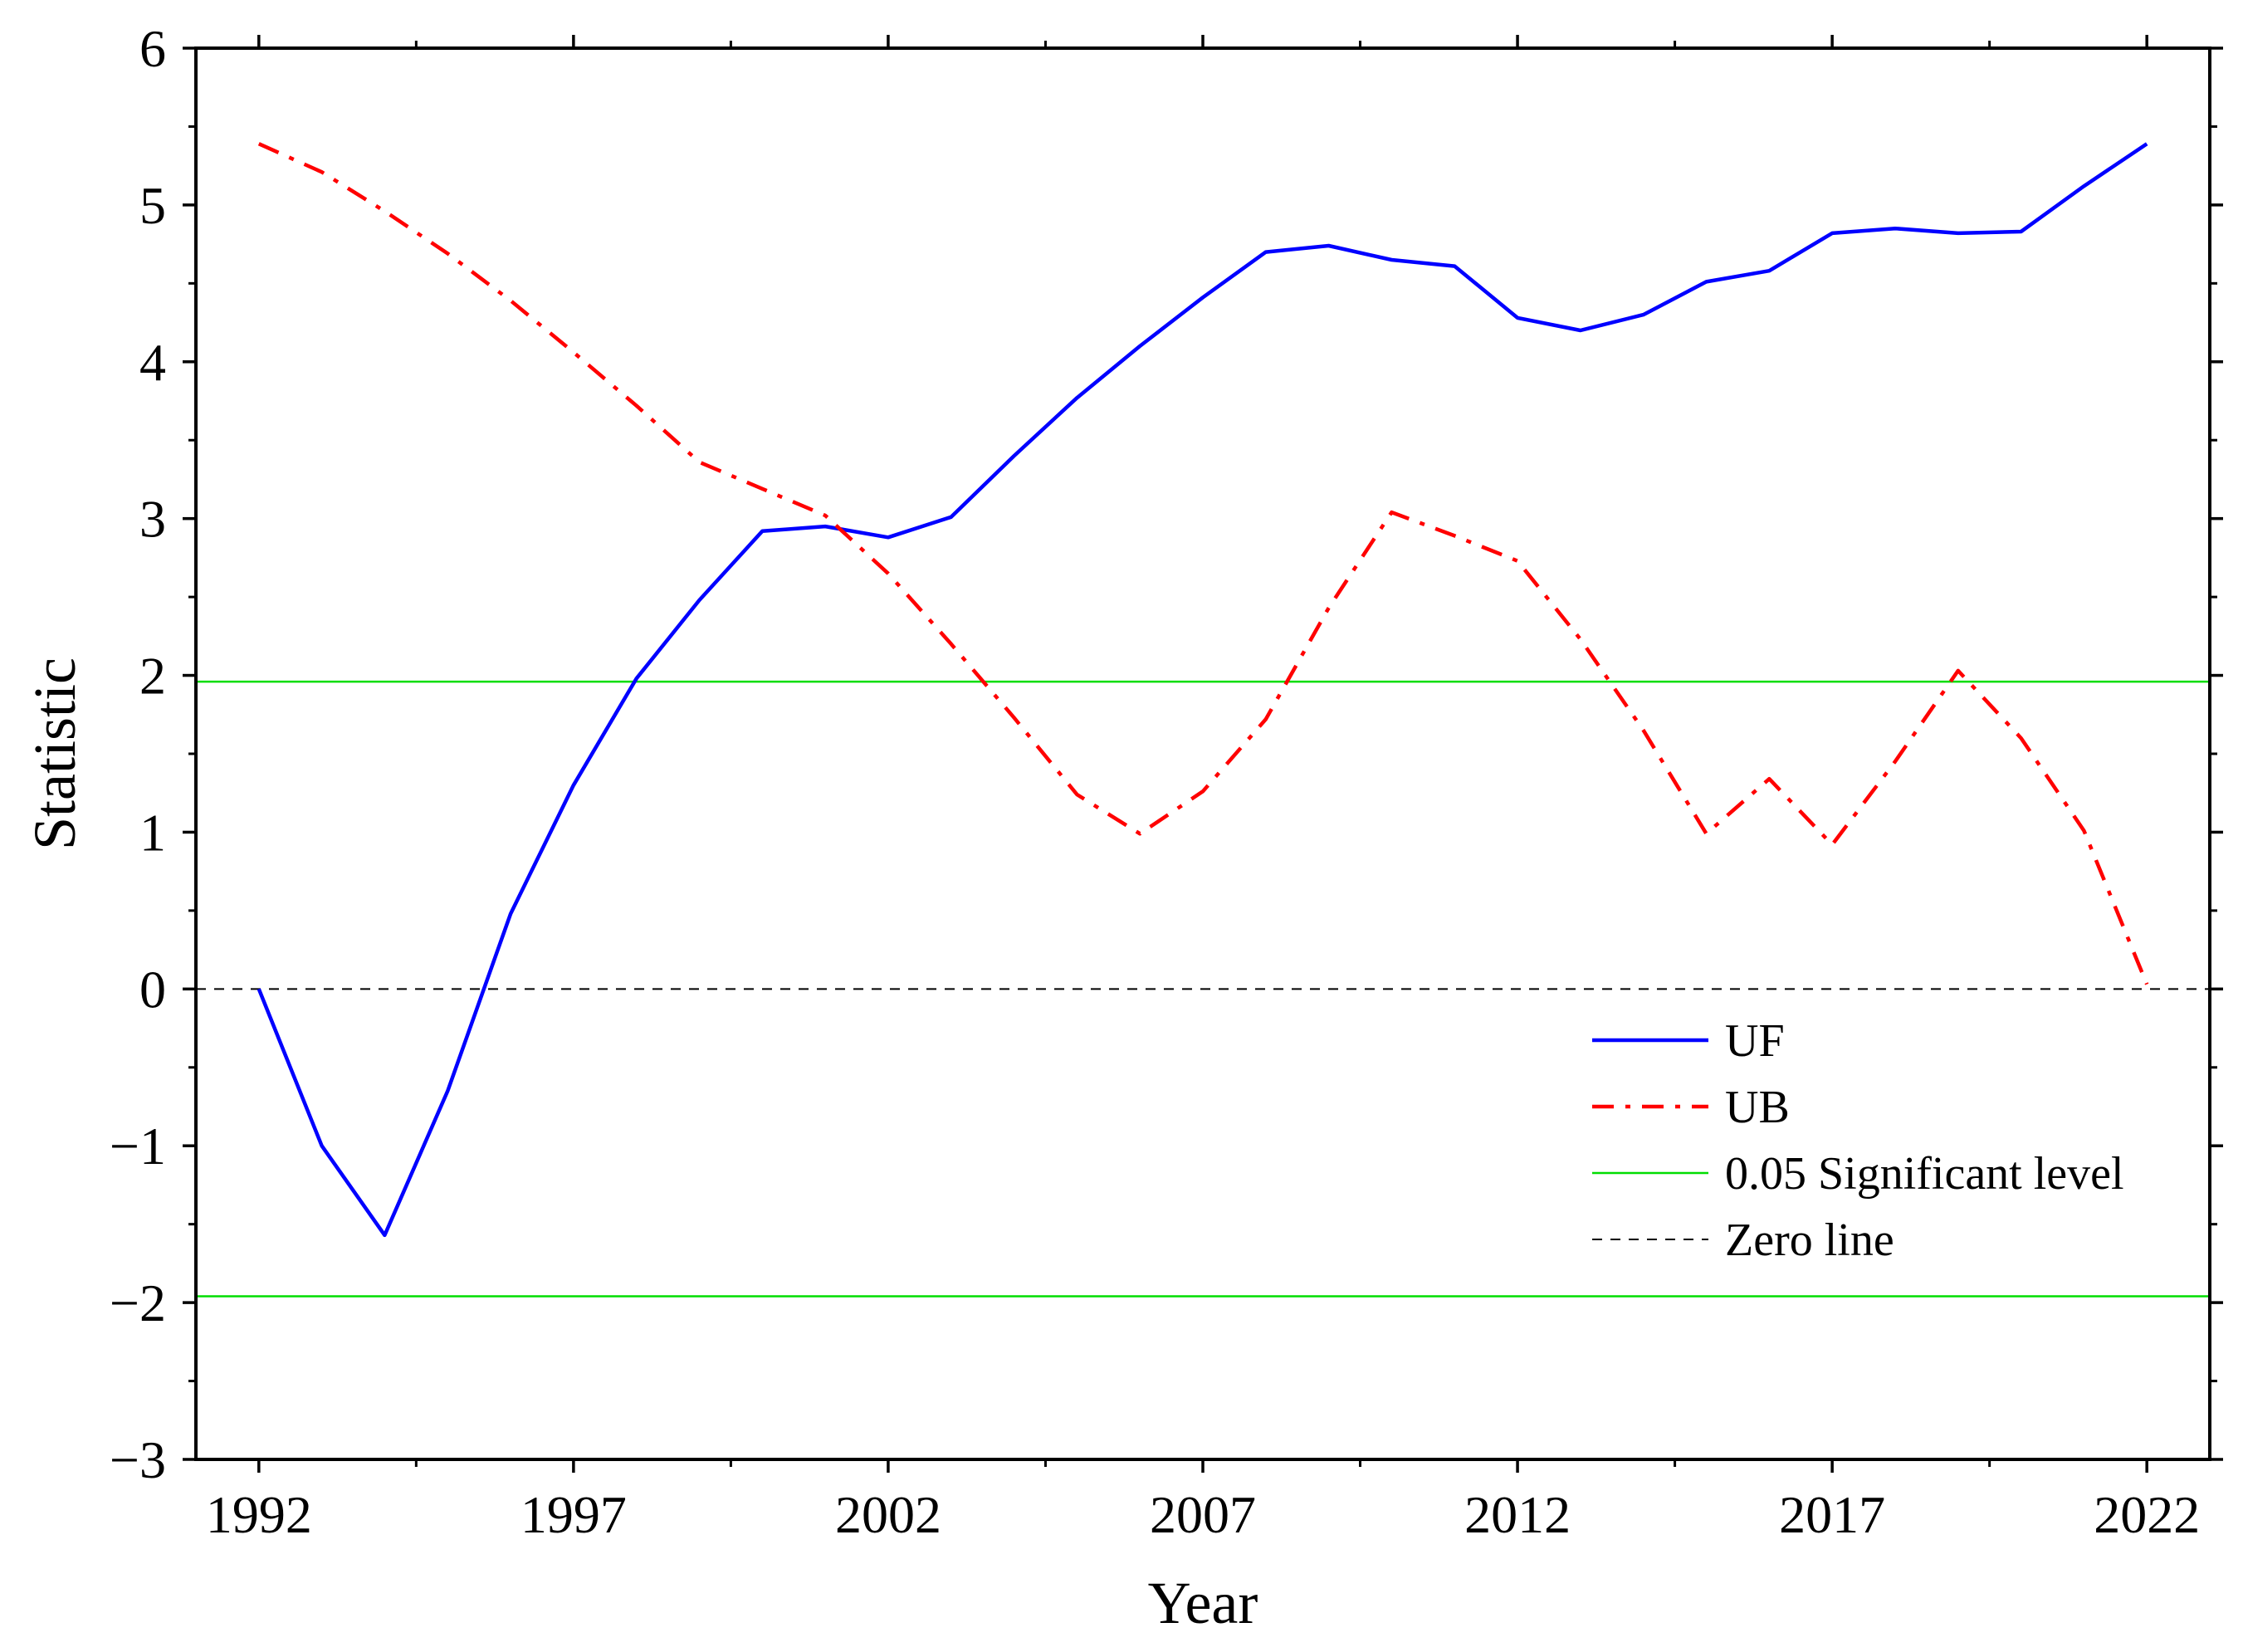  What do you see at coordinates (152, 989) in the screenshot?
I see `y-tick-label: 0` at bounding box center [152, 989].